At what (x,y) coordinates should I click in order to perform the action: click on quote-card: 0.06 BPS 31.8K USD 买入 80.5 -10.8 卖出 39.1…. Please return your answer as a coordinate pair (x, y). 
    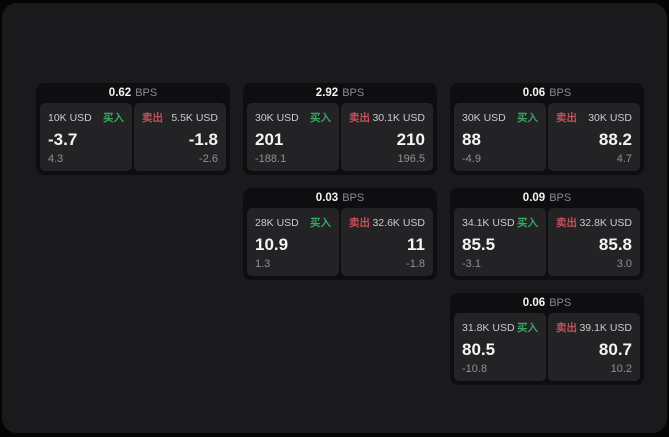
    Looking at the image, I should click on (547, 339).